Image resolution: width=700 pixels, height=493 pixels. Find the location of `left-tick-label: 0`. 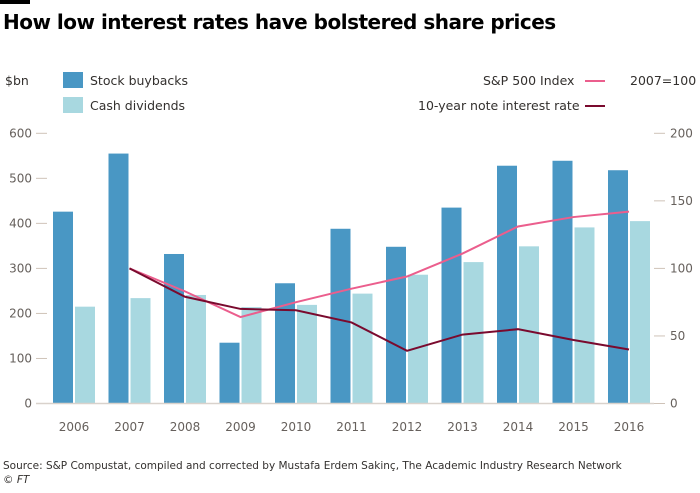

left-tick-label: 0 is located at coordinates (28, 404).